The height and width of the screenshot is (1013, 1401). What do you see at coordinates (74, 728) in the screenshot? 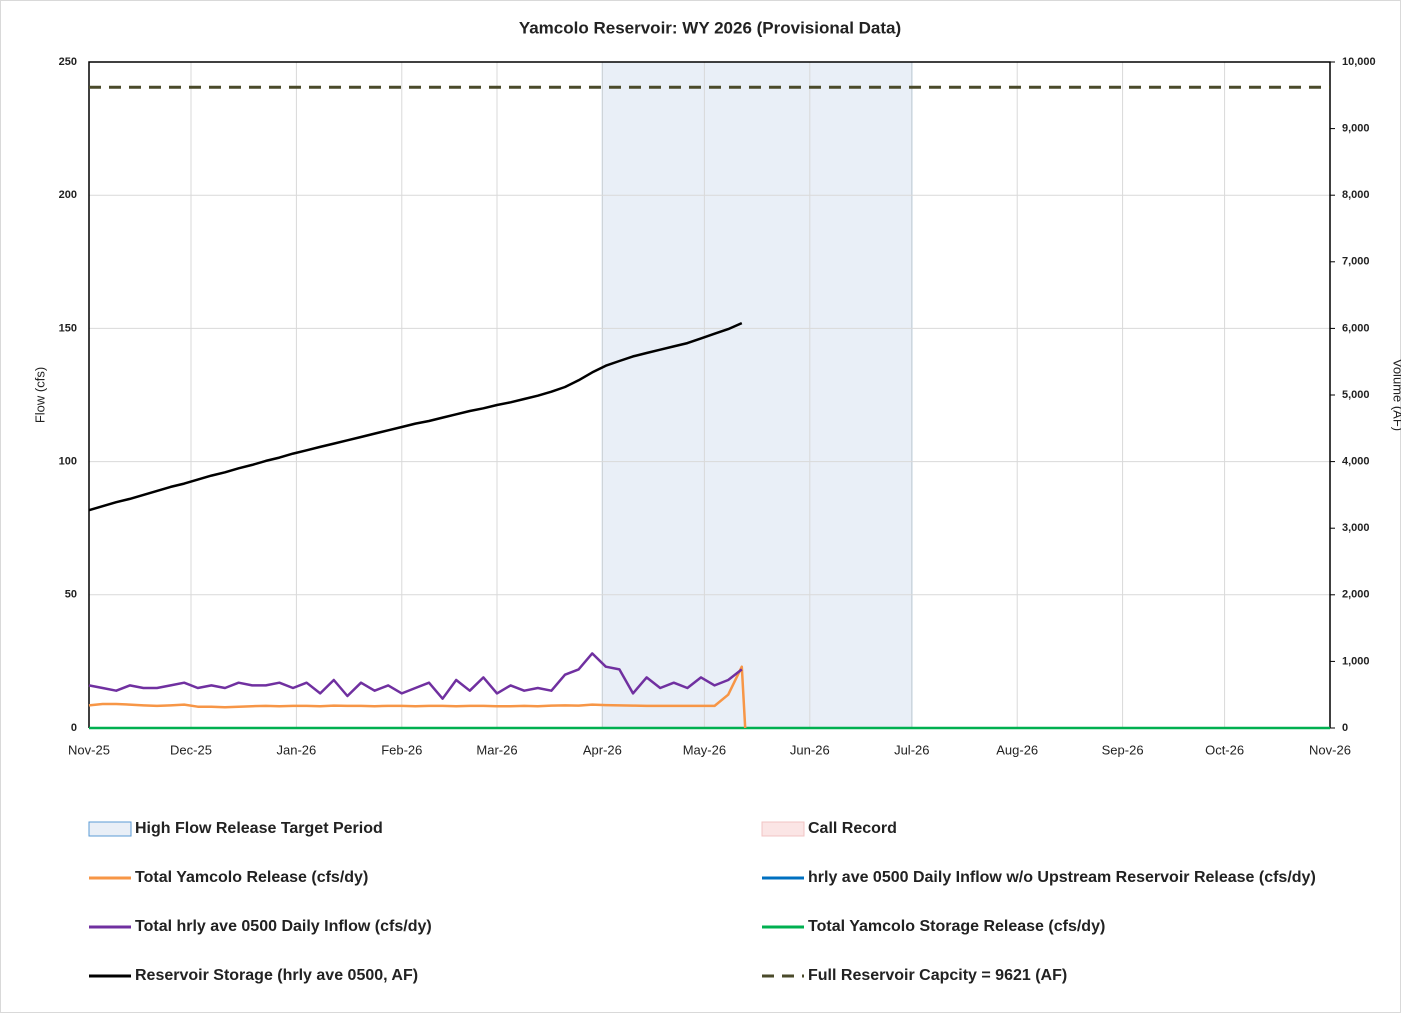
I see `y-tick-label: 0` at bounding box center [74, 728].